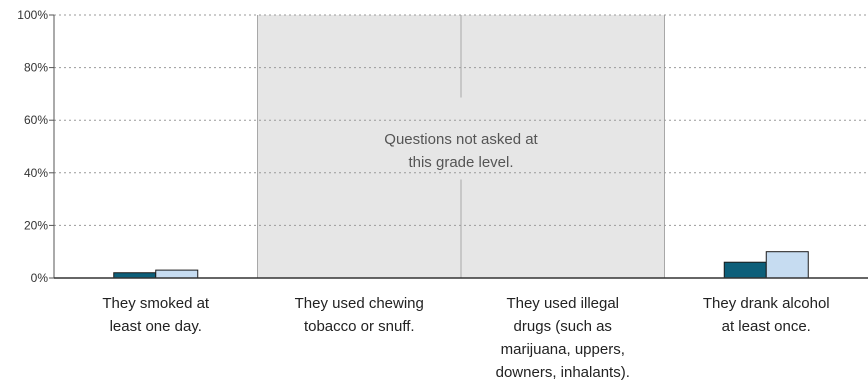 The image size is (868, 391). I want to click on x-tick-label: marijuana, uppers,, so click(563, 349).